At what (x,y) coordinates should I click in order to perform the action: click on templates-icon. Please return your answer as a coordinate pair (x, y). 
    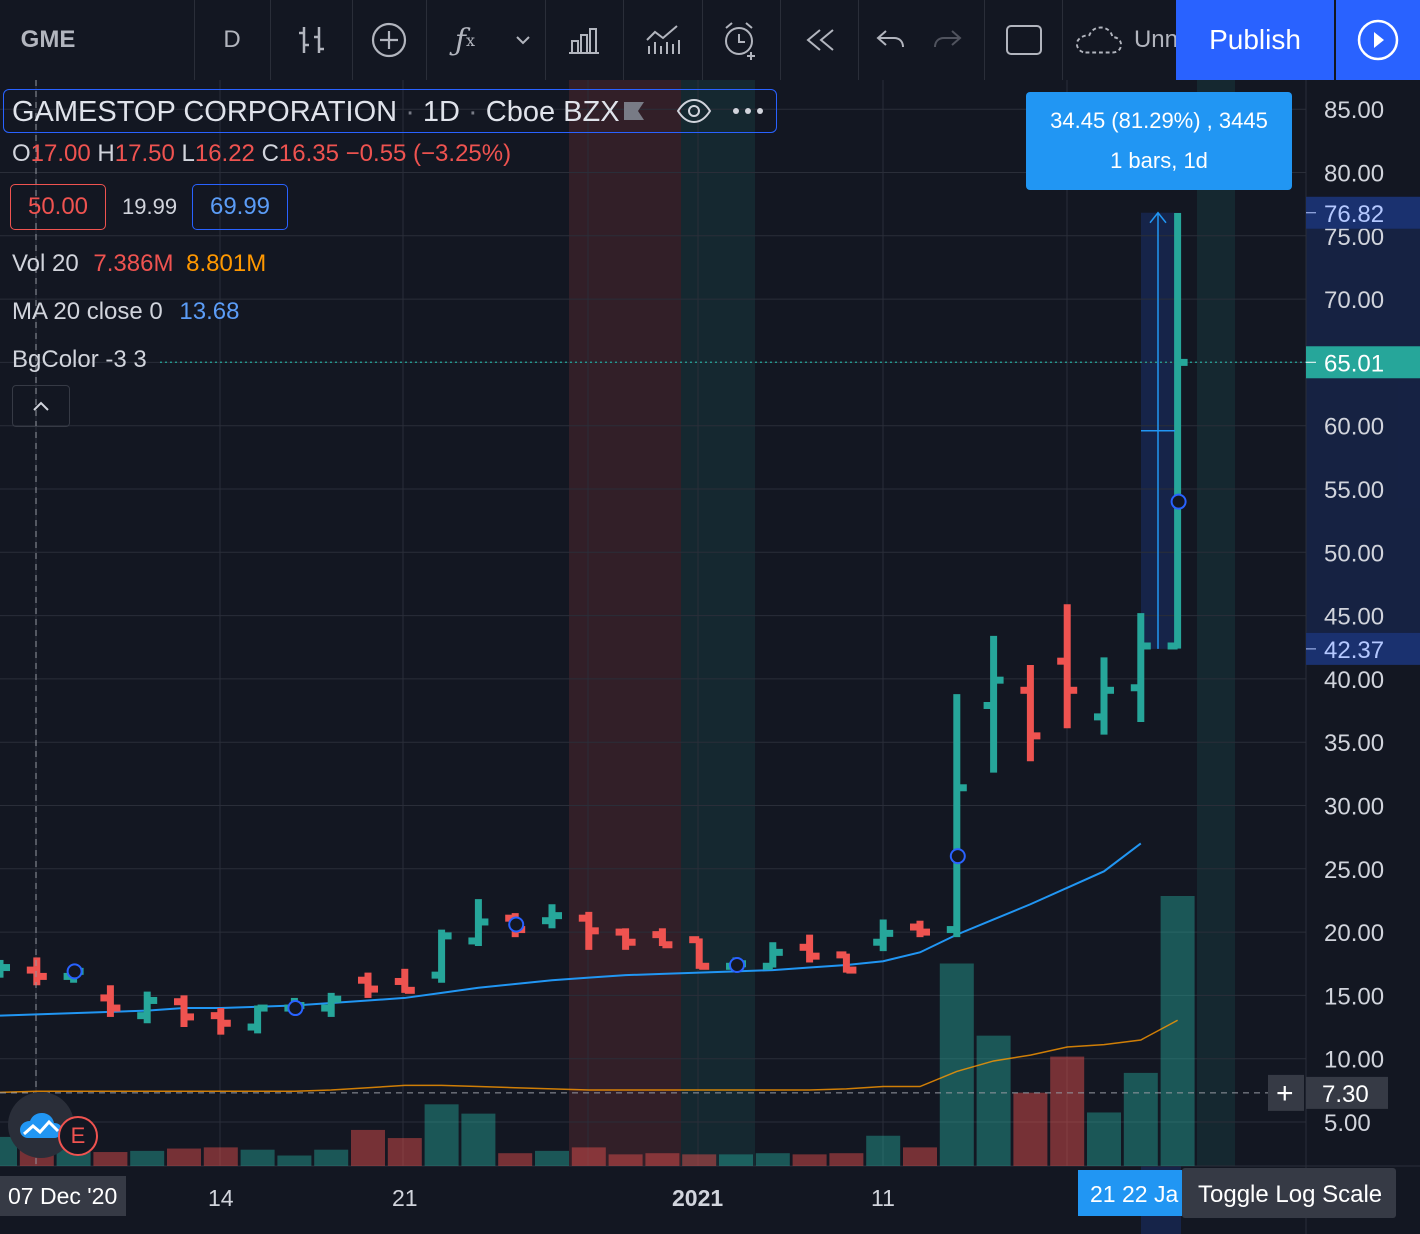
    Looking at the image, I should click on (584, 40).